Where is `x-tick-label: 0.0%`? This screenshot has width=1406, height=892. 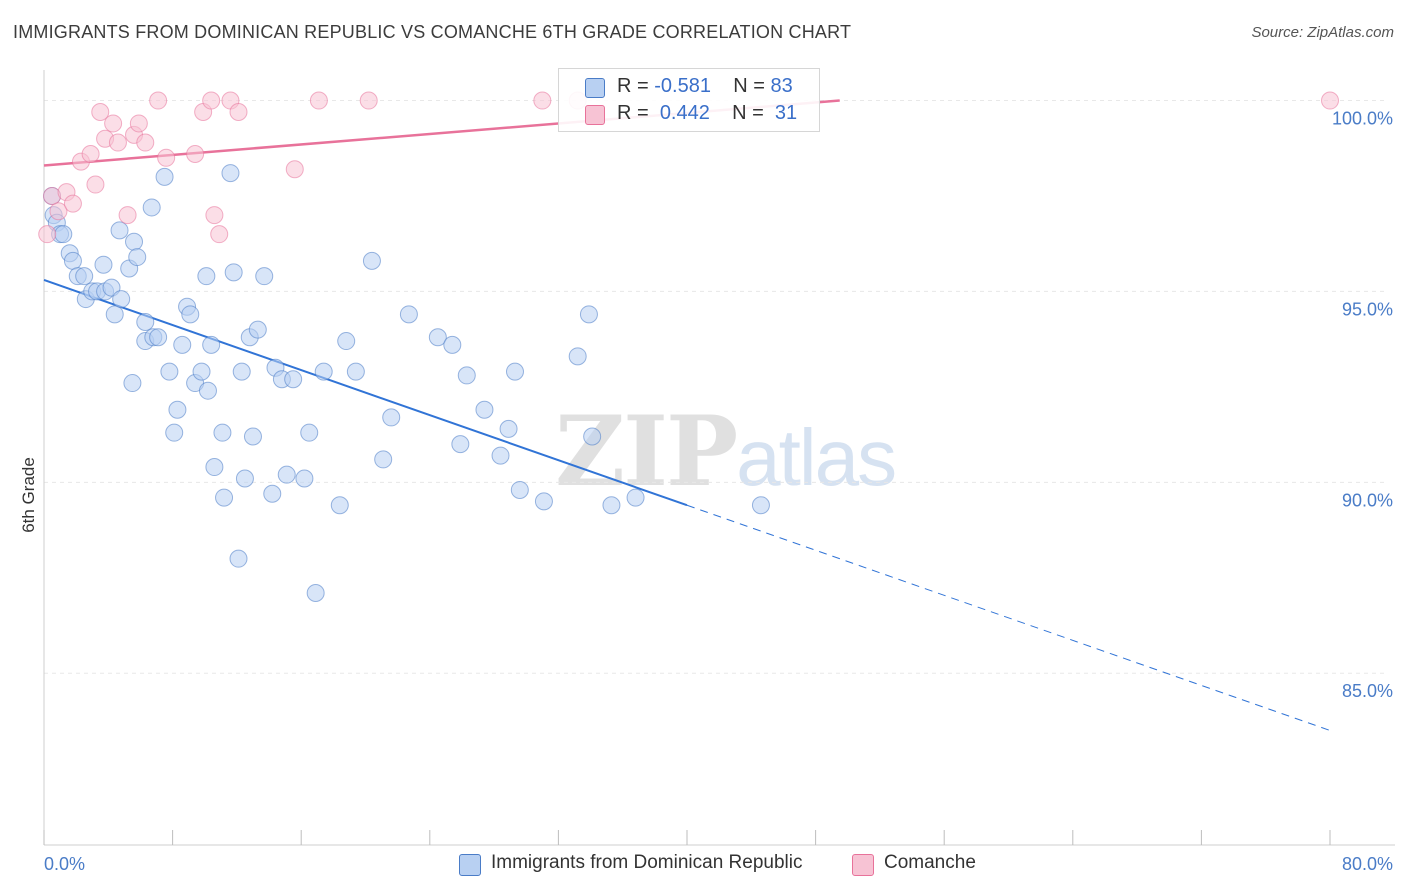 x-tick-label: 0.0% is located at coordinates (64, 864).